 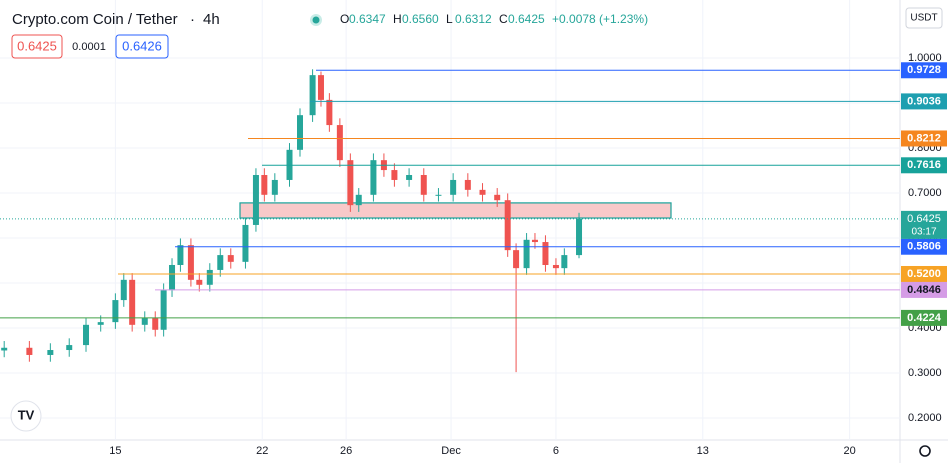 What do you see at coordinates (316, 20) in the screenshot?
I see `status-dot` at bounding box center [316, 20].